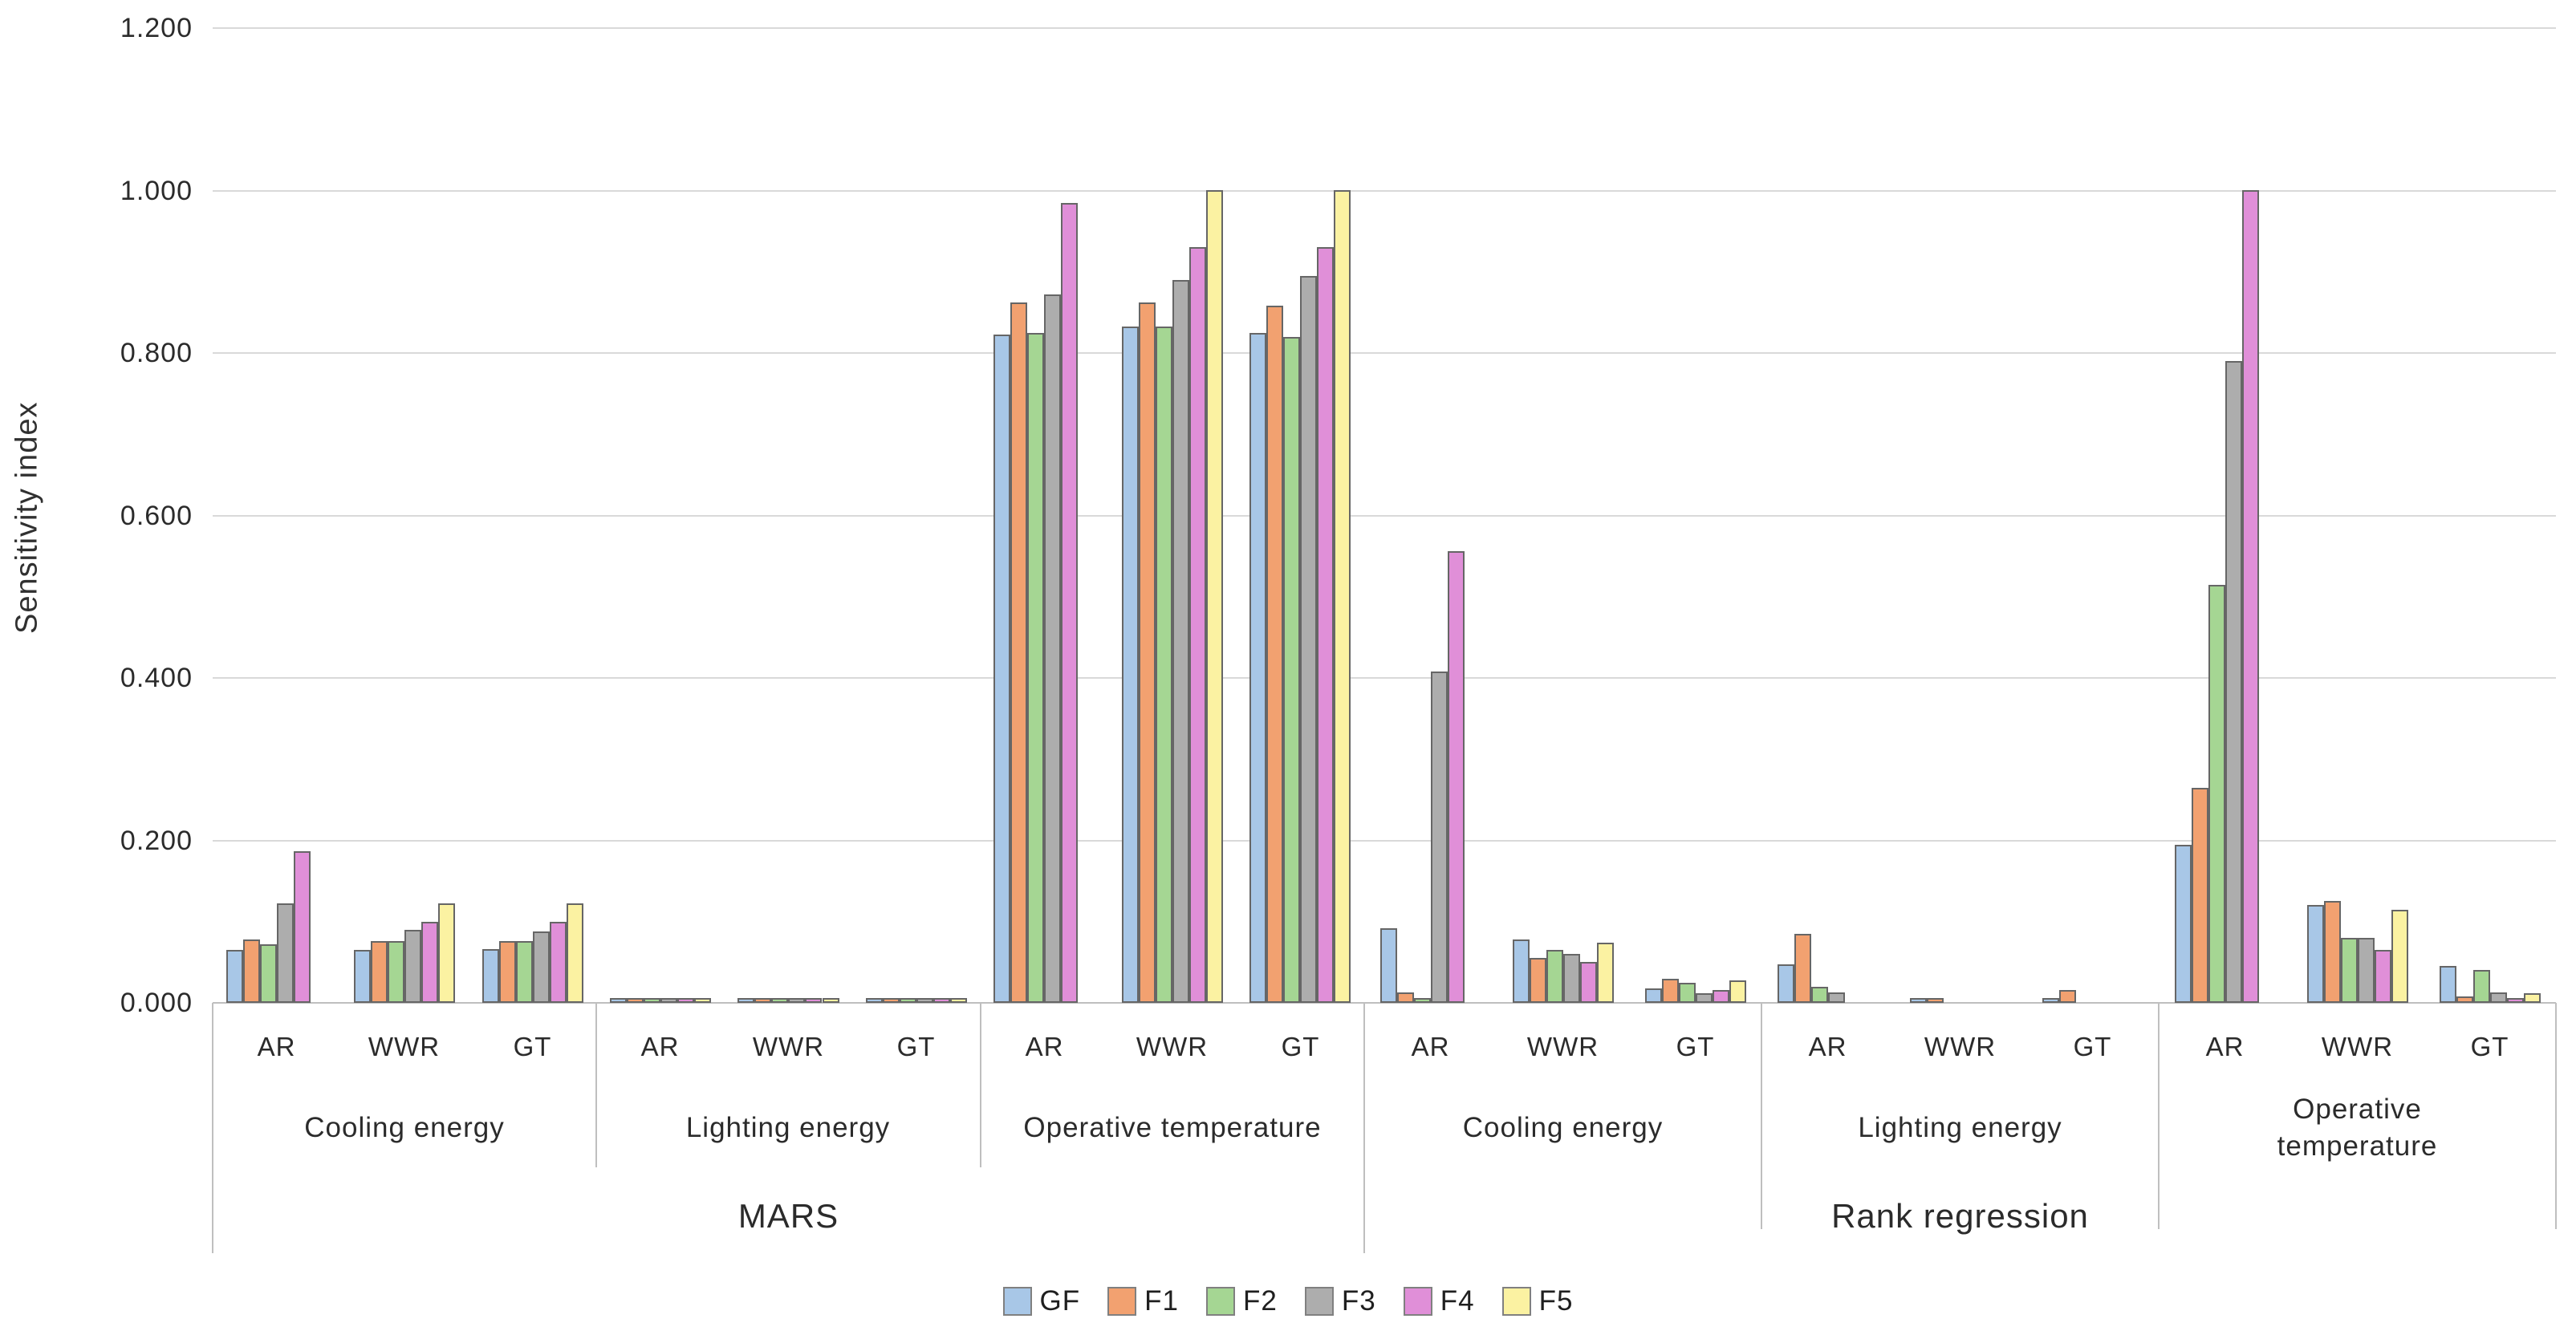 This screenshot has height=1335, width=2576. Describe the element at coordinates (1516, 1301) in the screenshot. I see `f5-legend-swatch-icon` at that location.